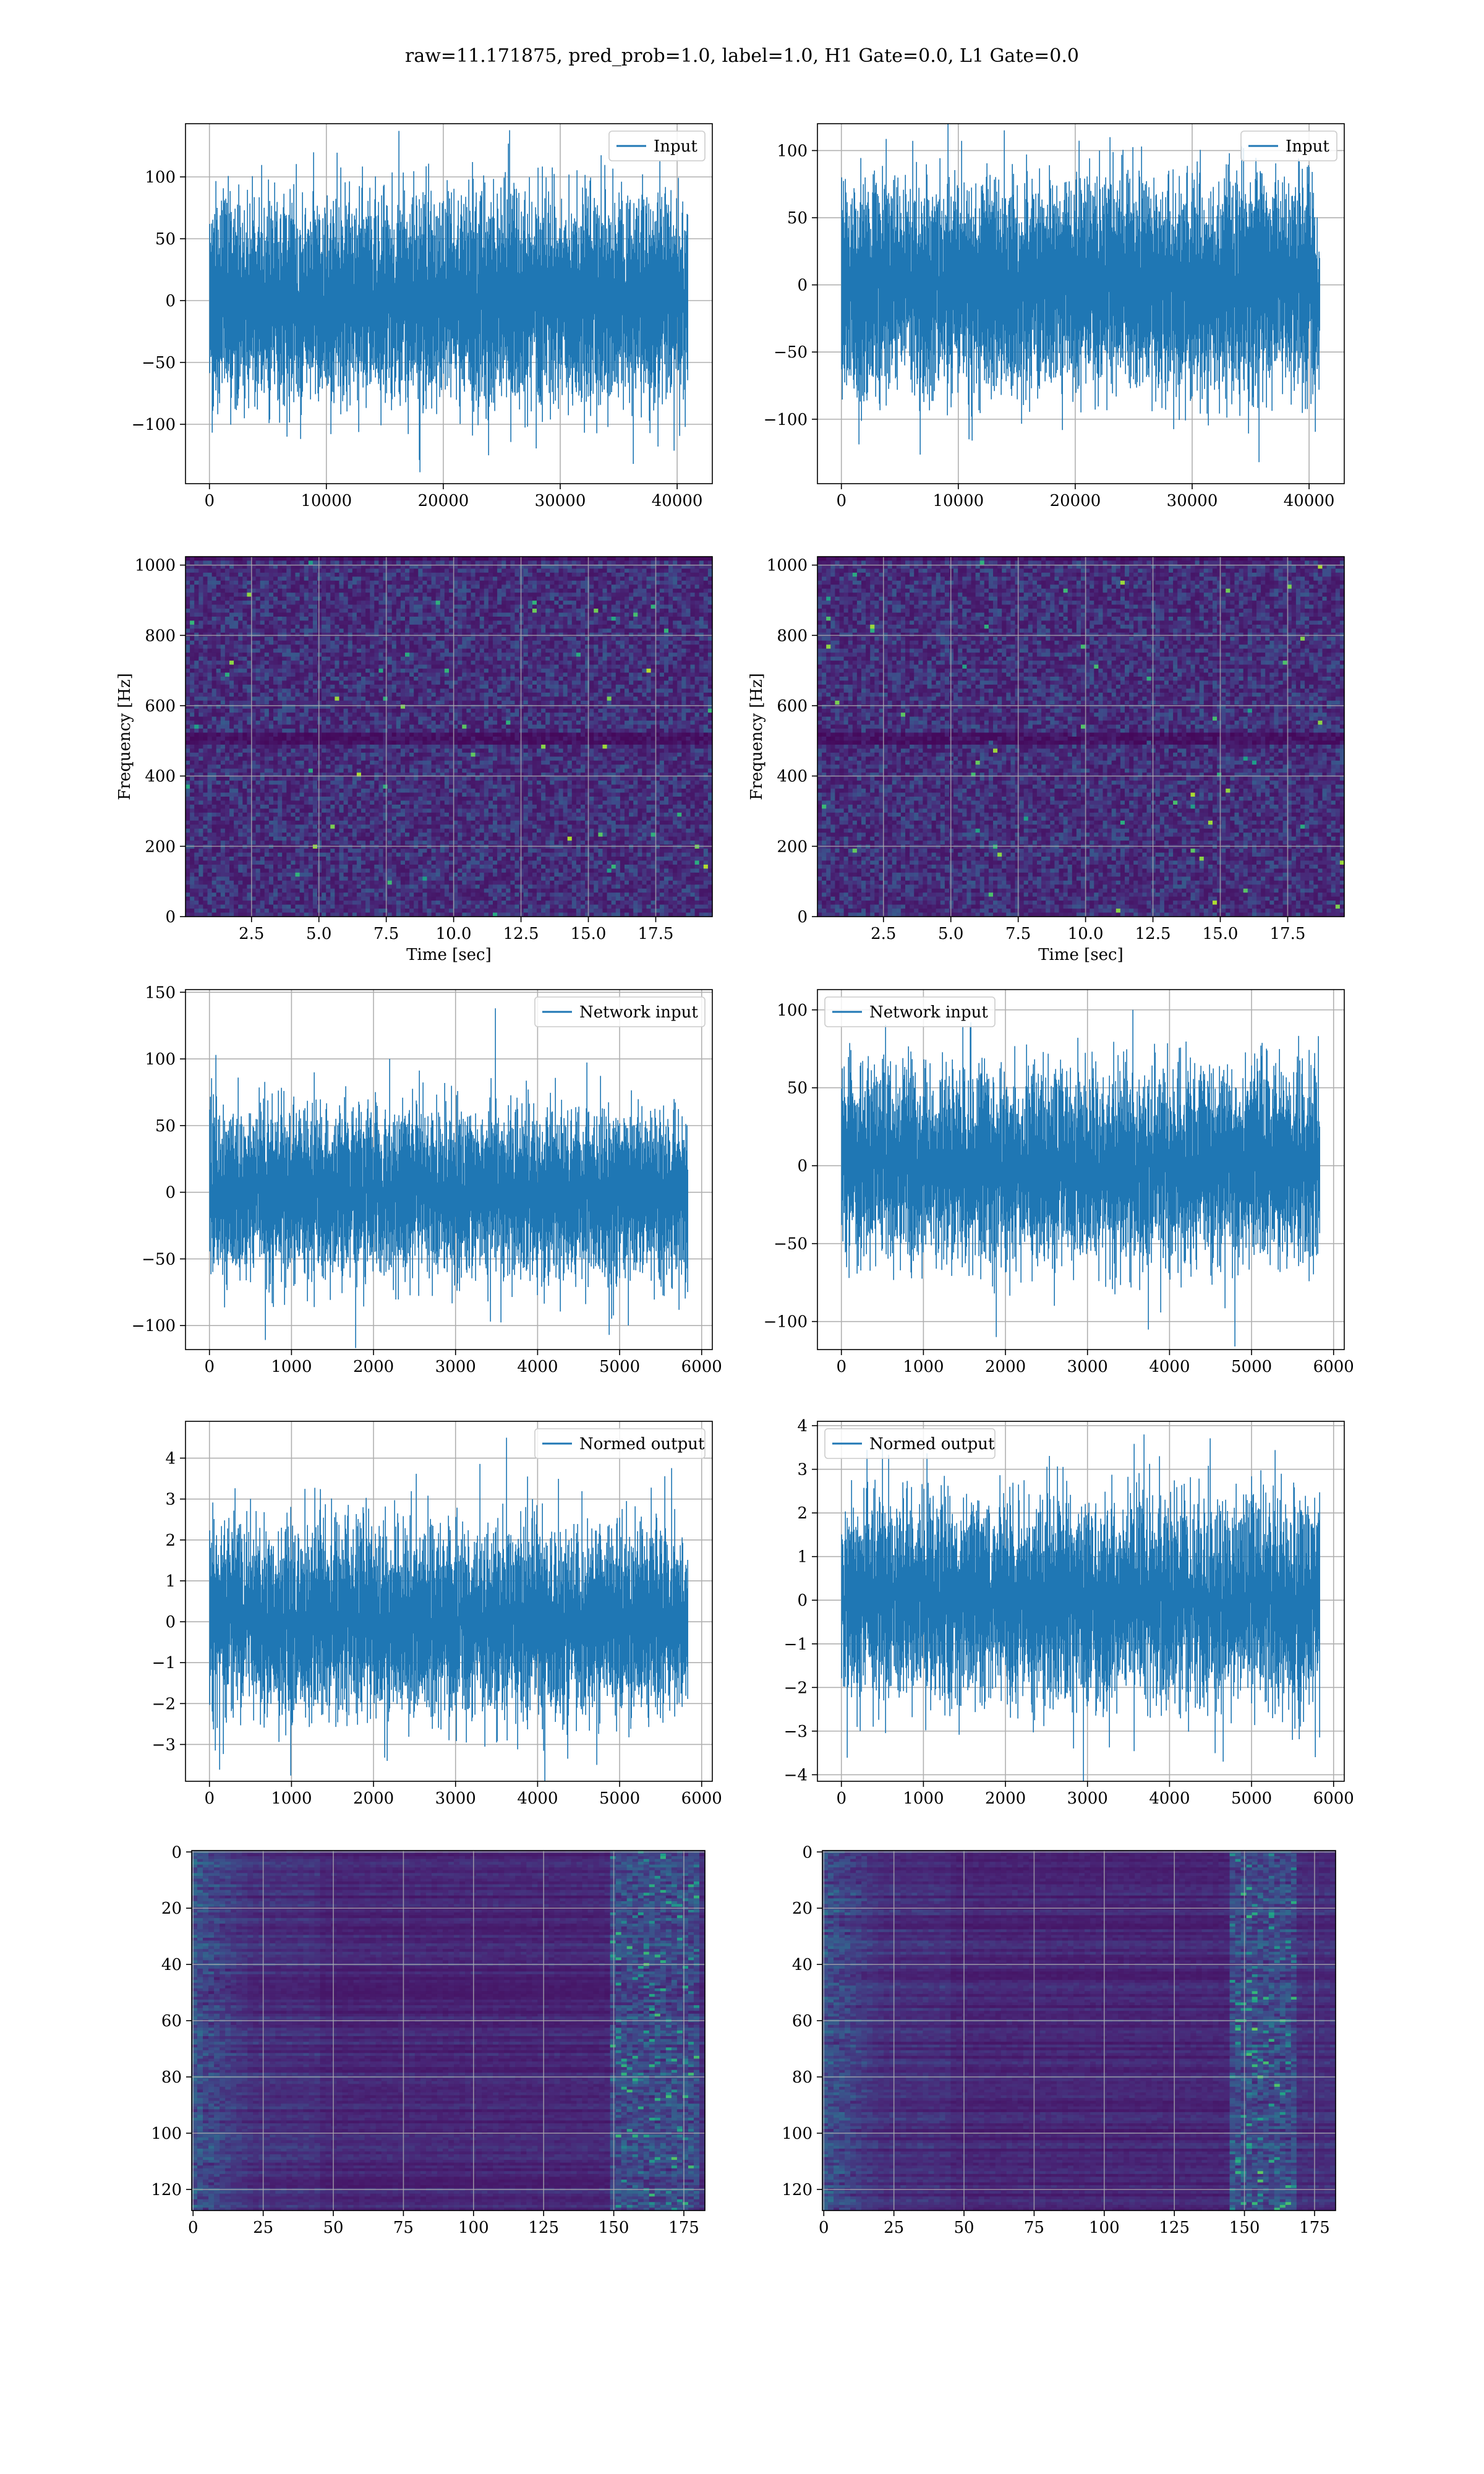  What do you see at coordinates (796, 1732) in the screenshot?
I see `y-tick-label: −3` at bounding box center [796, 1732].